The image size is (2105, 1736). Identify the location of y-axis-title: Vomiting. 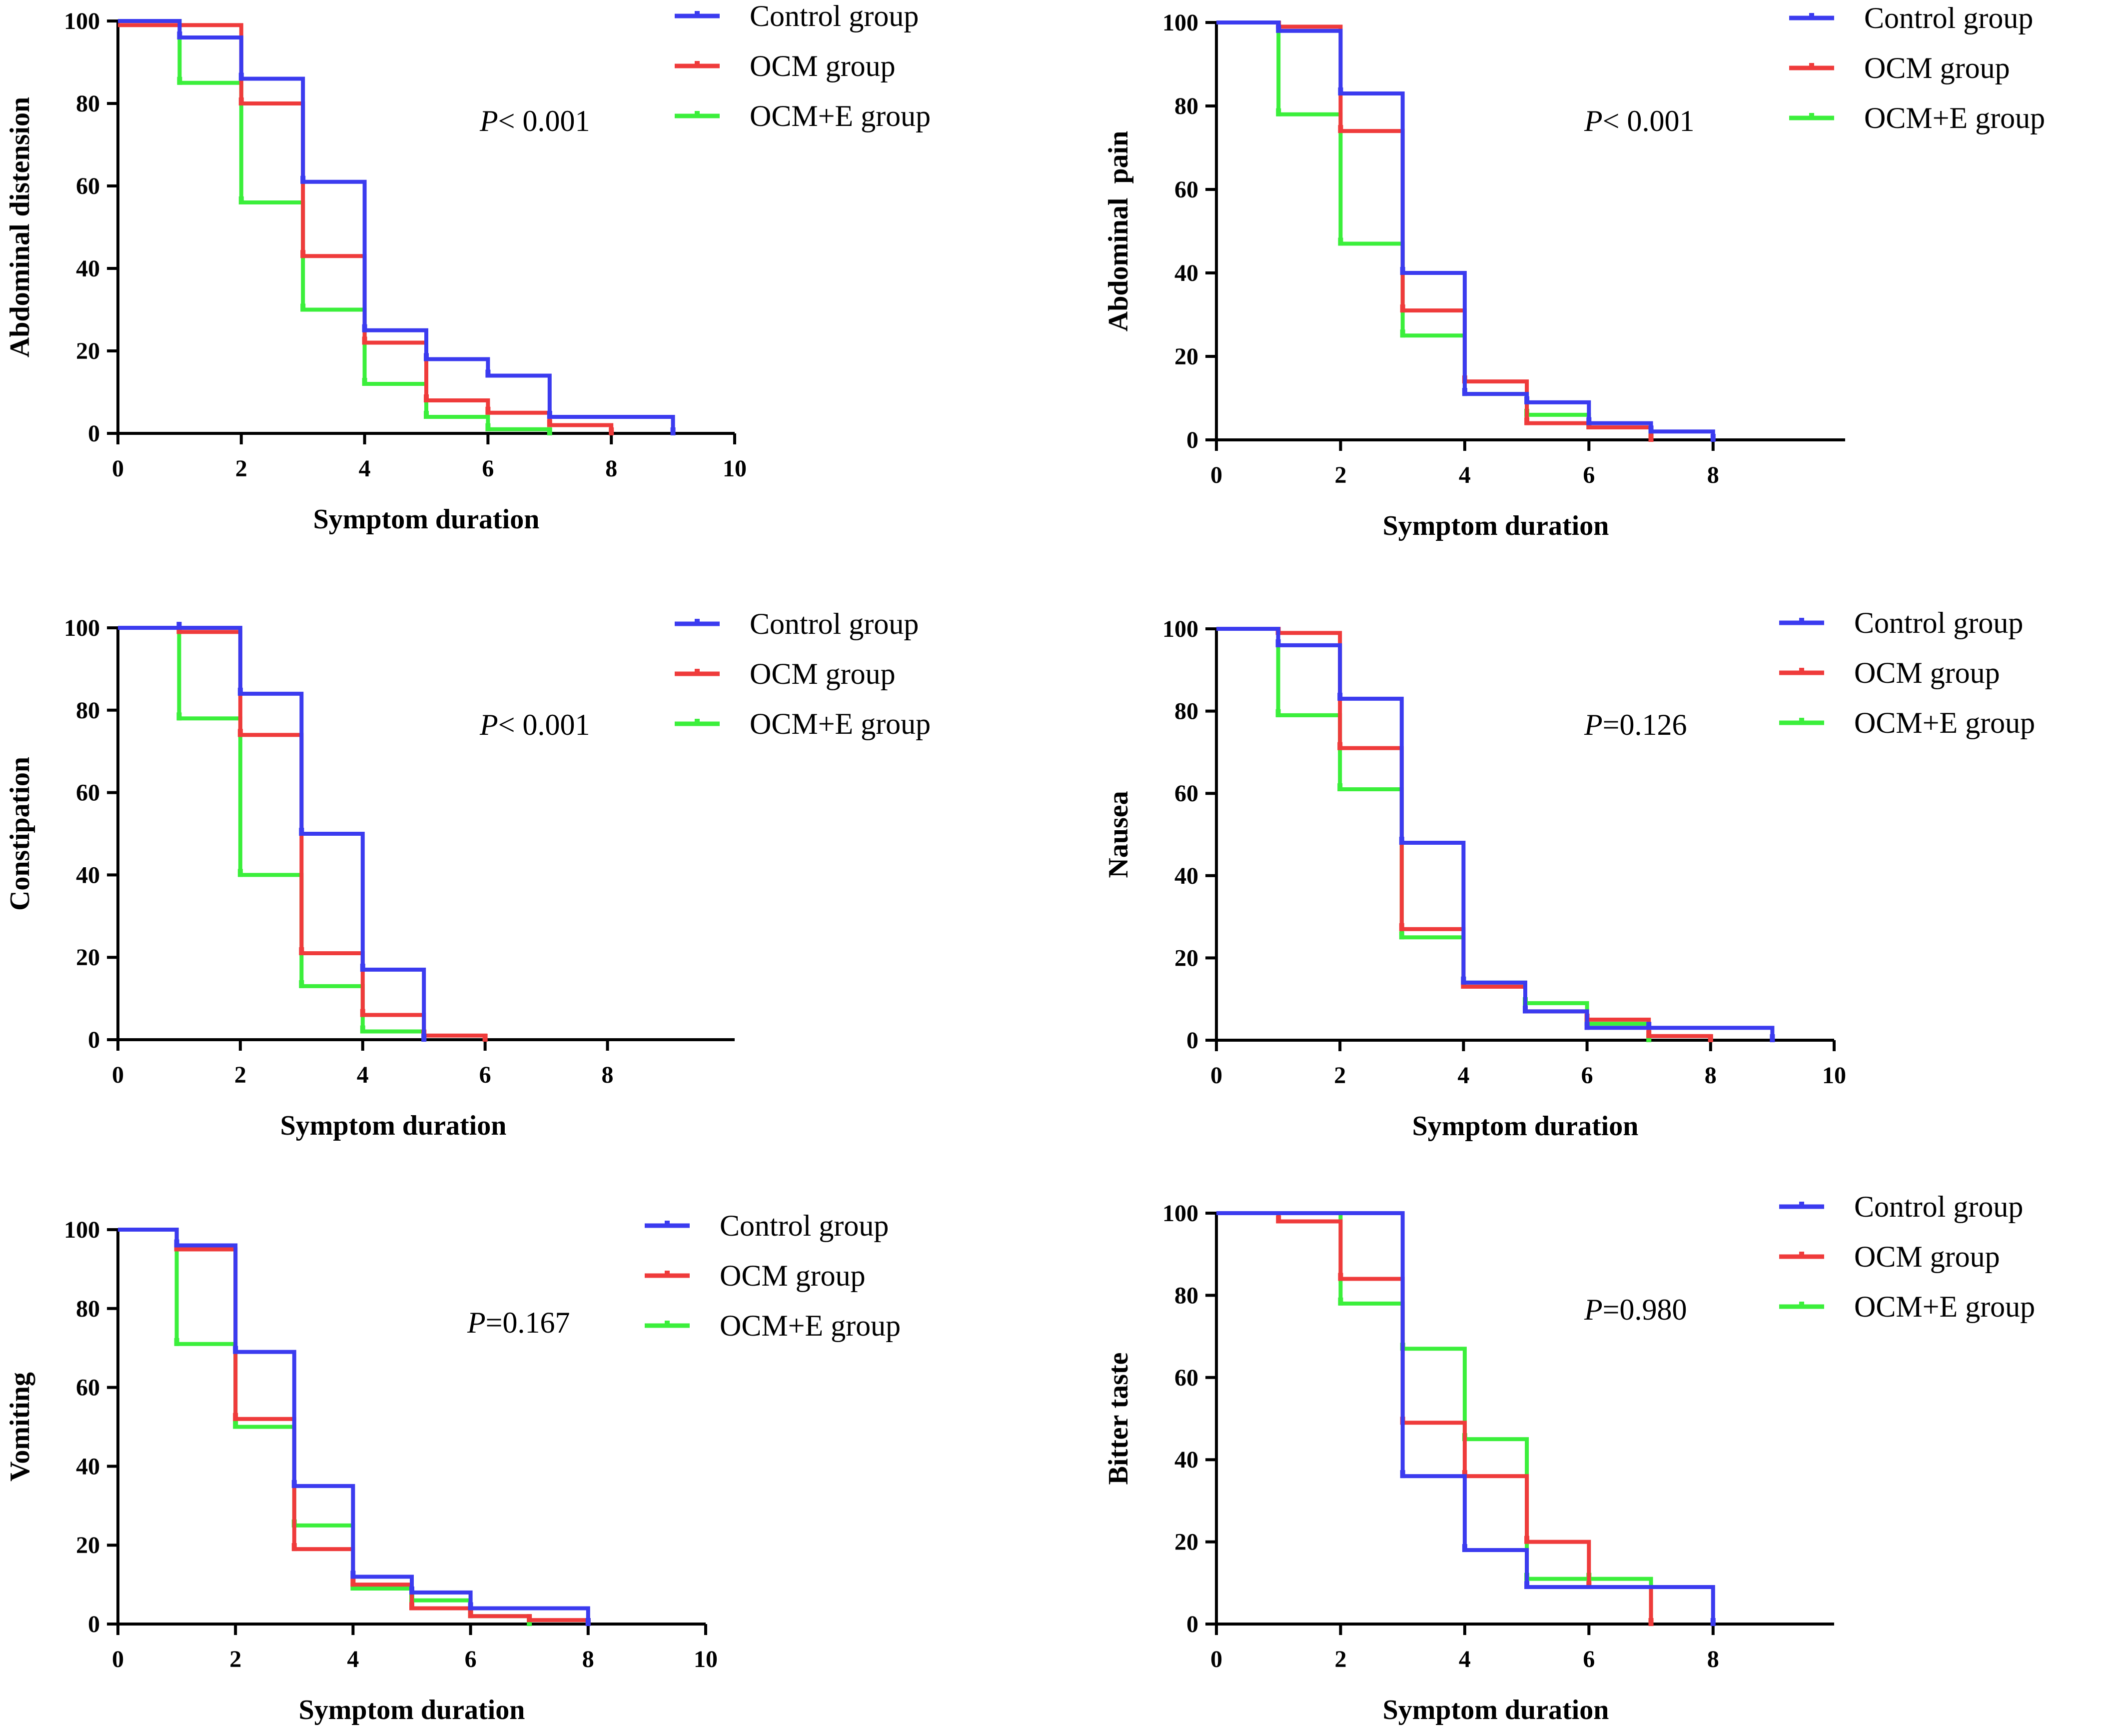
(19, 1427).